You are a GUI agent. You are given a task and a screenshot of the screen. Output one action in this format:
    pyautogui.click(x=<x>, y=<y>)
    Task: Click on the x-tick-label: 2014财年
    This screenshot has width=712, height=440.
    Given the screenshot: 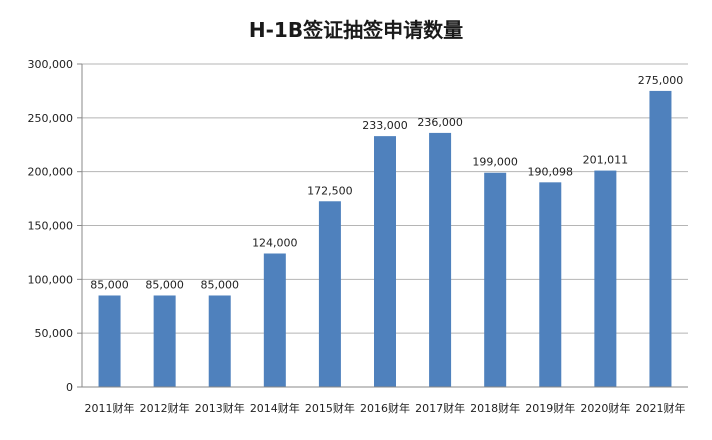 What is the action you would take?
    pyautogui.click(x=275, y=408)
    